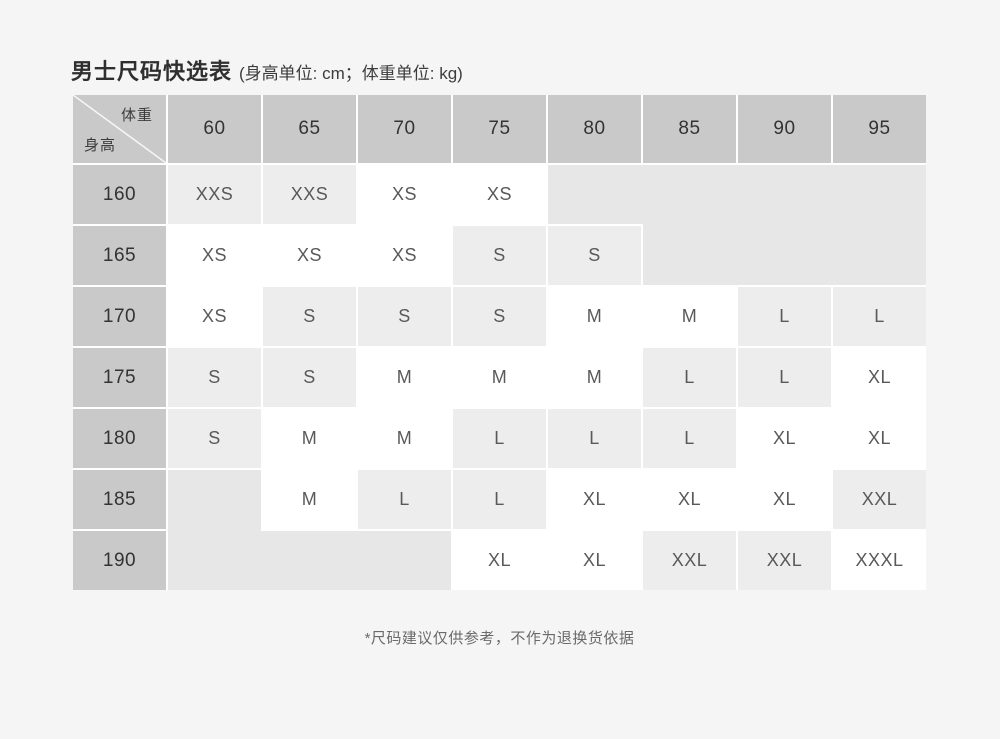 The image size is (1000, 739). What do you see at coordinates (879, 129) in the screenshot?
I see `weight-col-header: 95` at bounding box center [879, 129].